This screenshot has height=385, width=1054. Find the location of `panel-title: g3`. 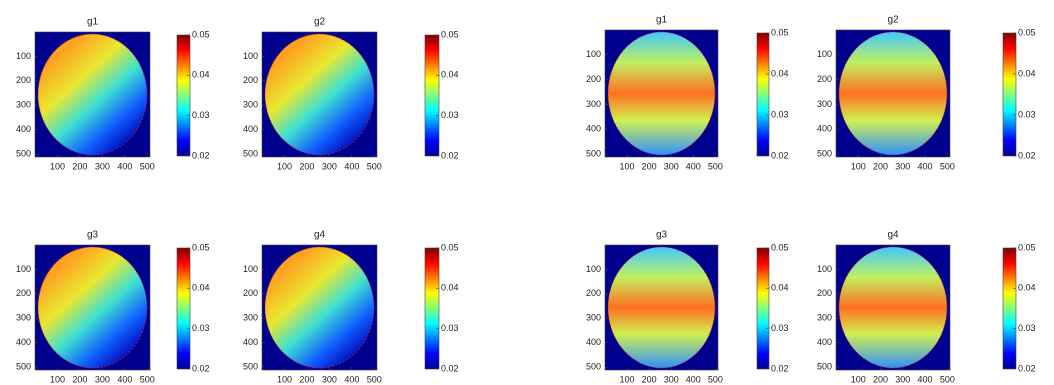

panel-title: g3 is located at coordinates (662, 235).